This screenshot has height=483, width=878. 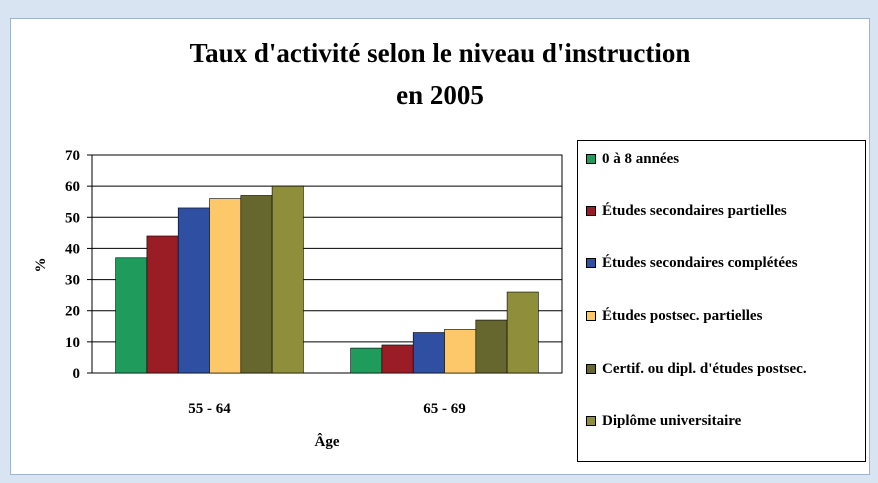 I want to click on y-tick-label: 30, so click(x=72, y=281).